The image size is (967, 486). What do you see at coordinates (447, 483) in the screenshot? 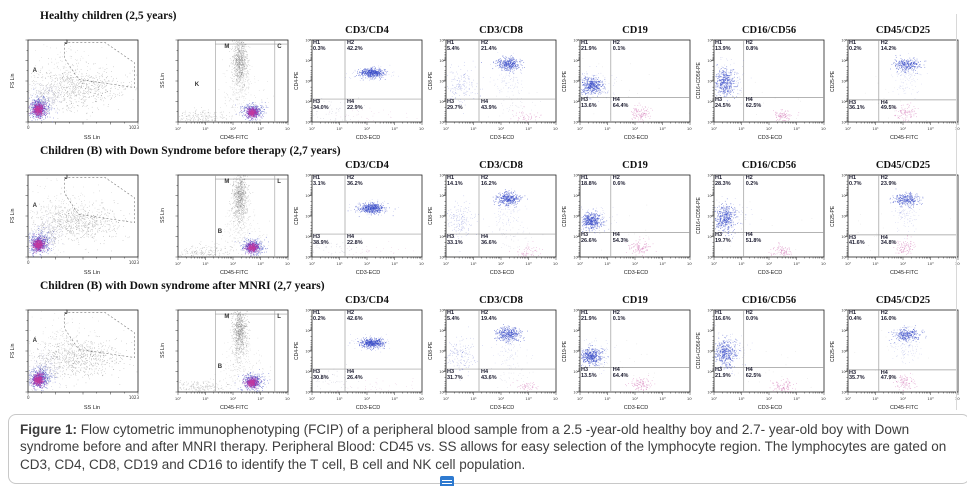
I see `share-widget-line` at bounding box center [447, 483].